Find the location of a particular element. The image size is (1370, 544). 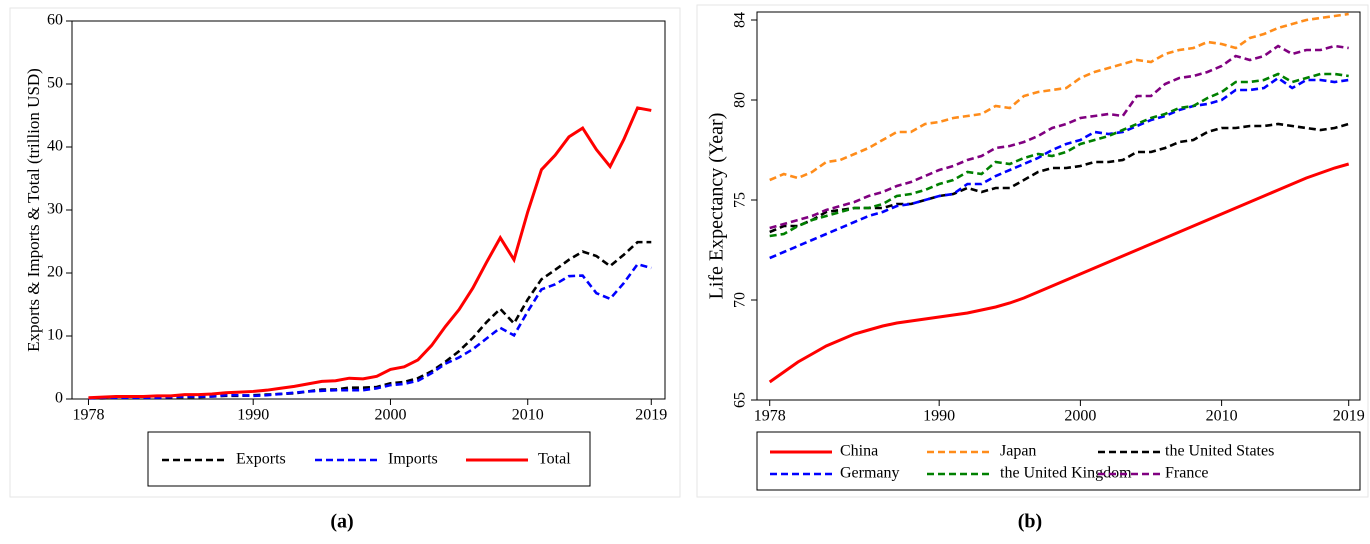

legend-label: the United States is located at coordinates (1219, 451).